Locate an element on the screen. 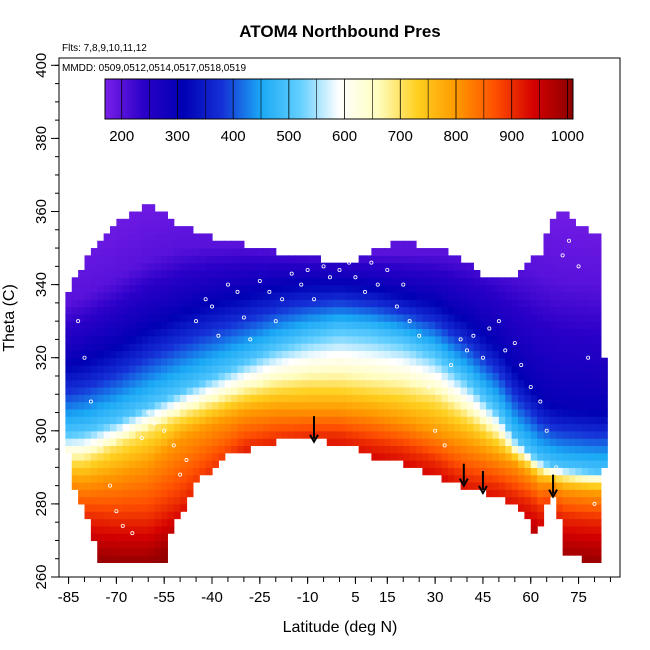  x-tick-label: -25 is located at coordinates (260, 597).